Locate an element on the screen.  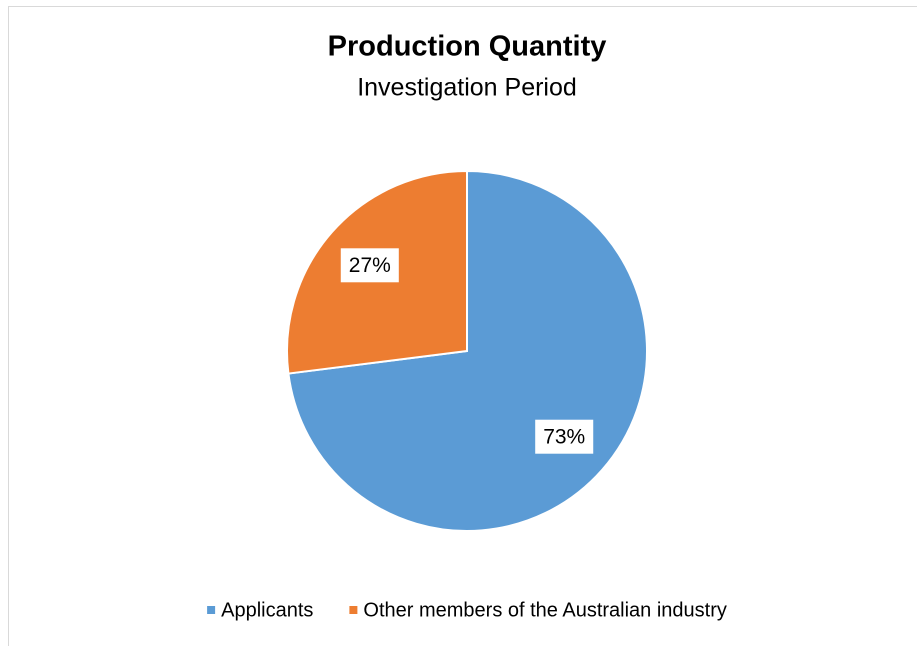
chart-subtitle: Investigation Period is located at coordinates (467, 88).